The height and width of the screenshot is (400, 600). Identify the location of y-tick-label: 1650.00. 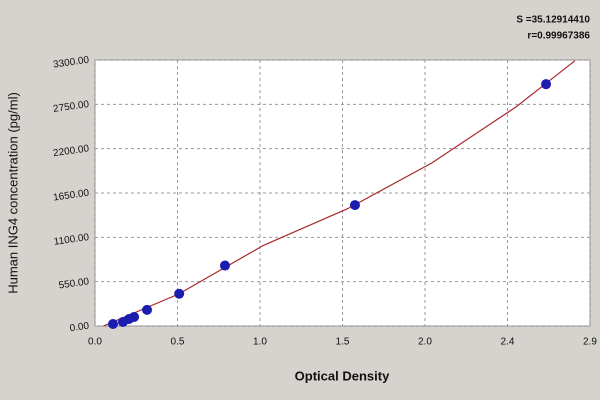
(71, 196).